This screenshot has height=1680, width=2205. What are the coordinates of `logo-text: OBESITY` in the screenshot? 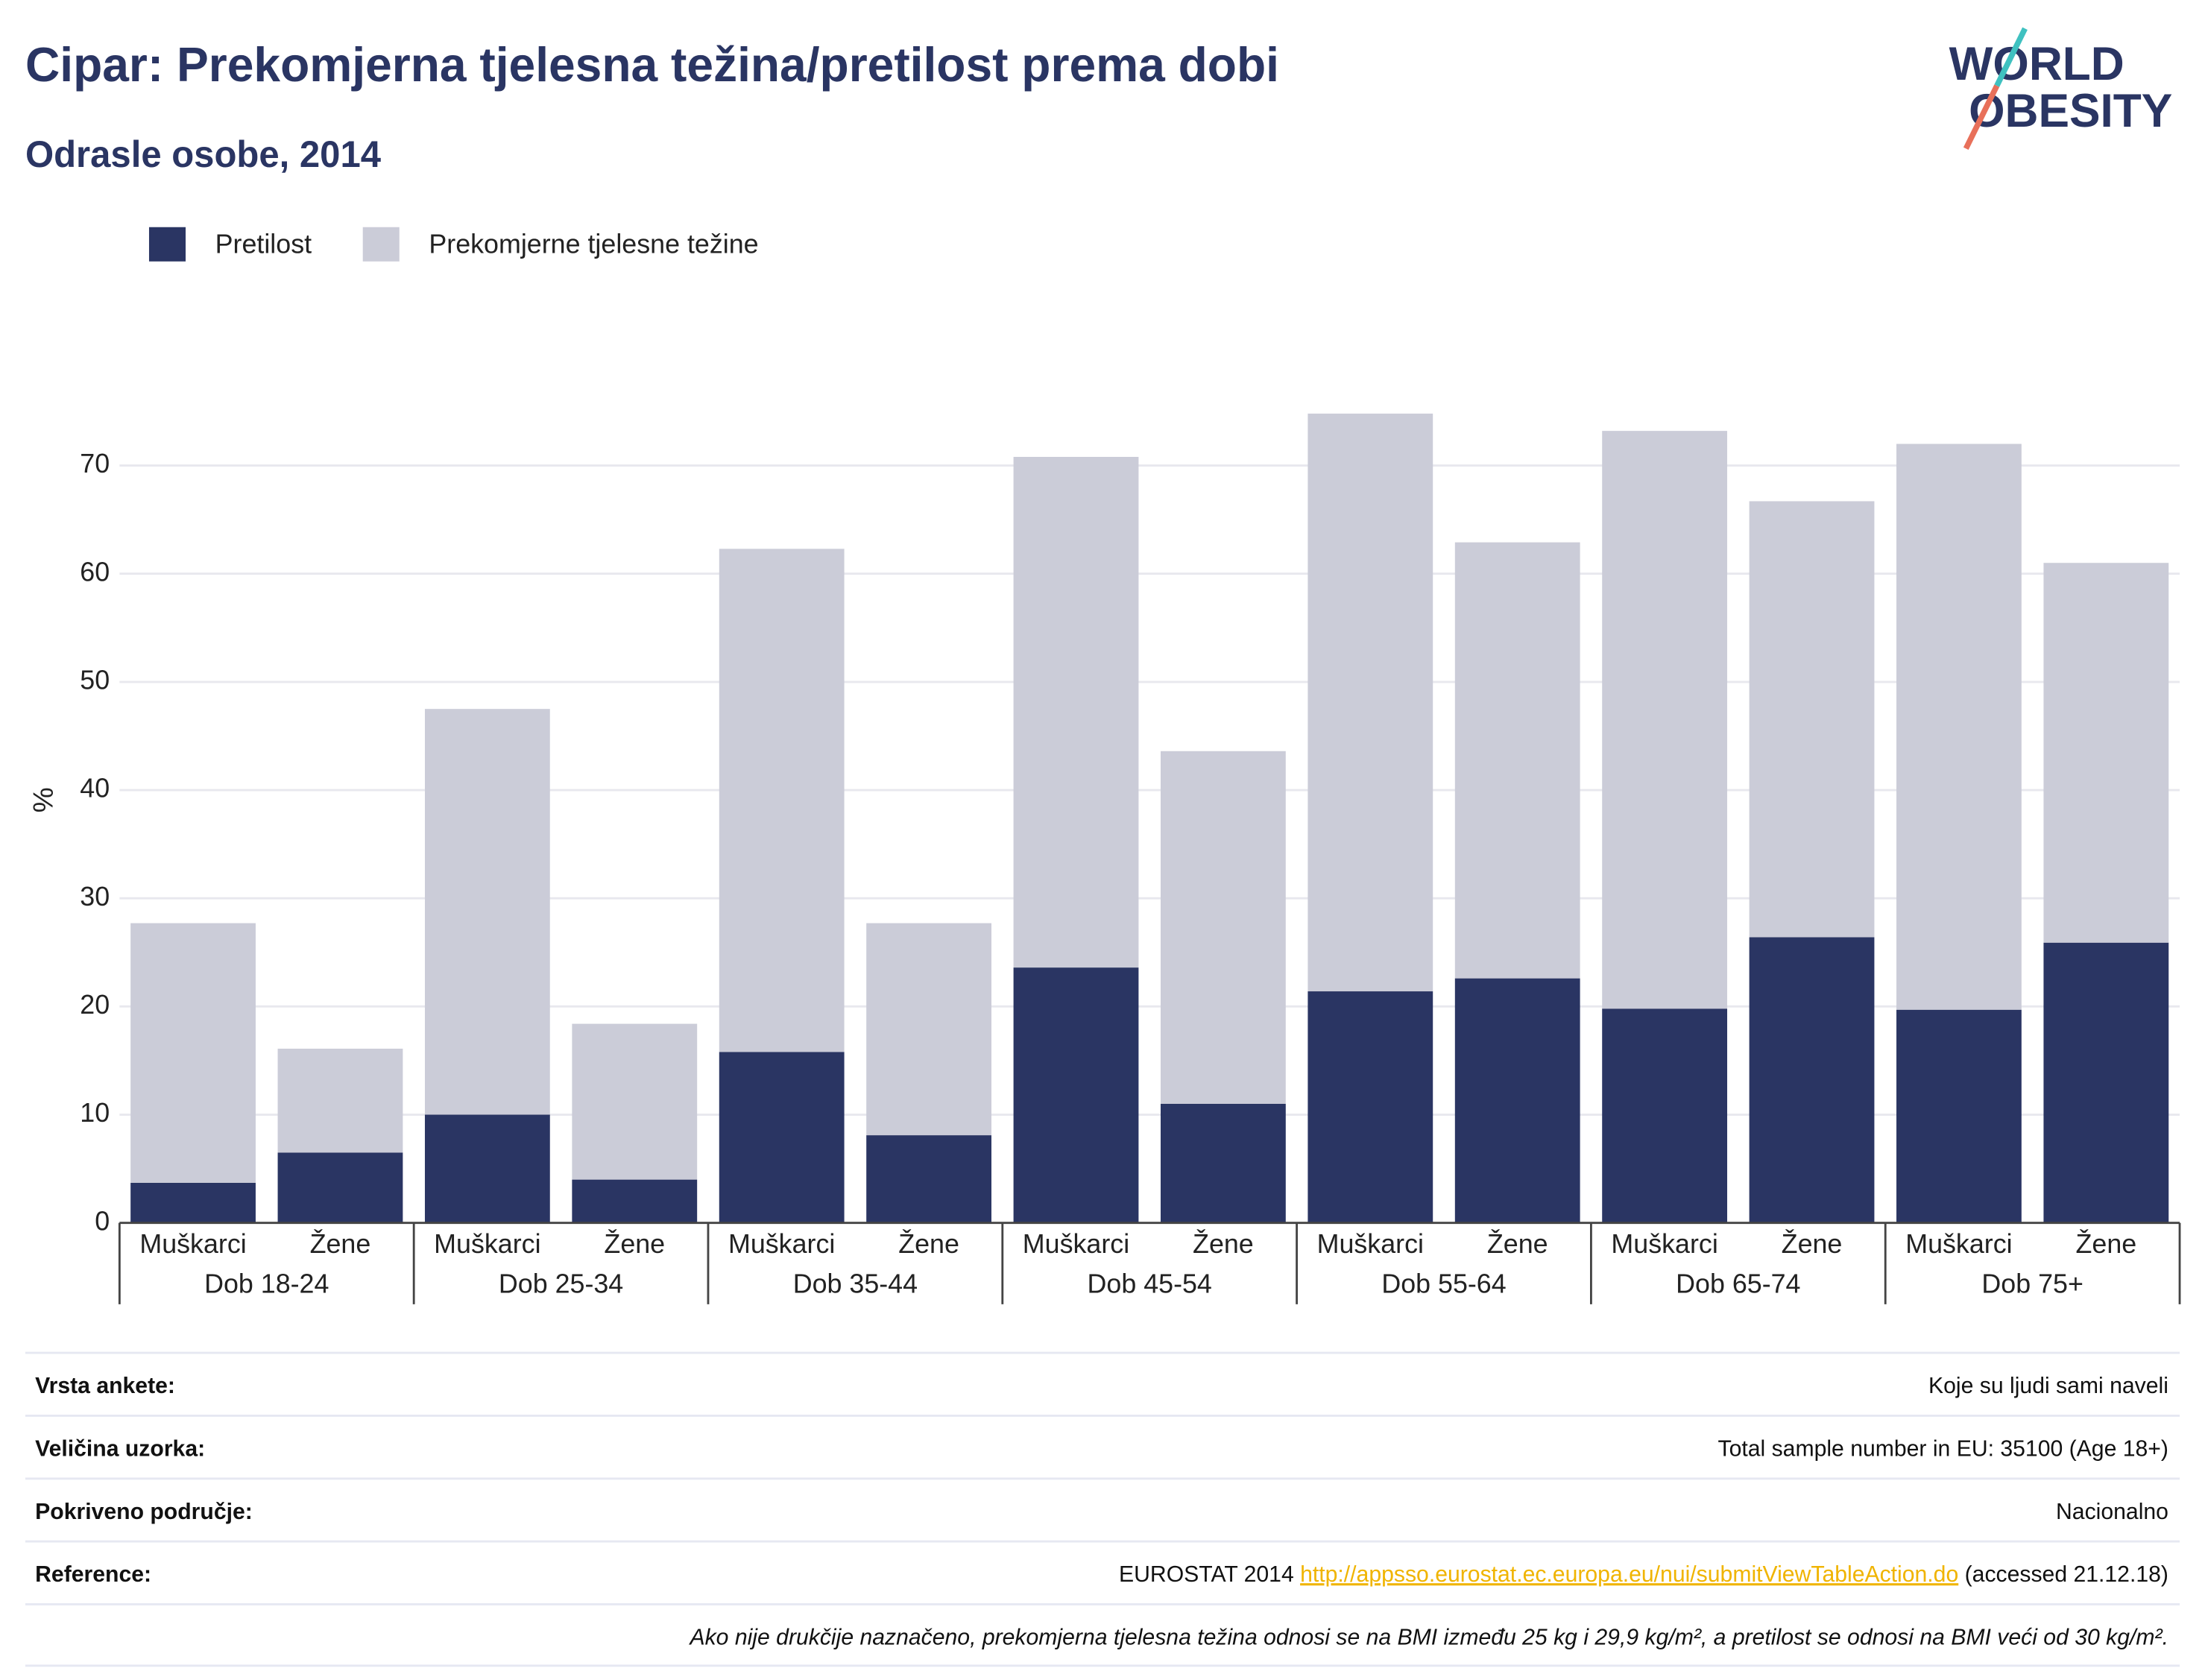 It's located at (2070, 111).